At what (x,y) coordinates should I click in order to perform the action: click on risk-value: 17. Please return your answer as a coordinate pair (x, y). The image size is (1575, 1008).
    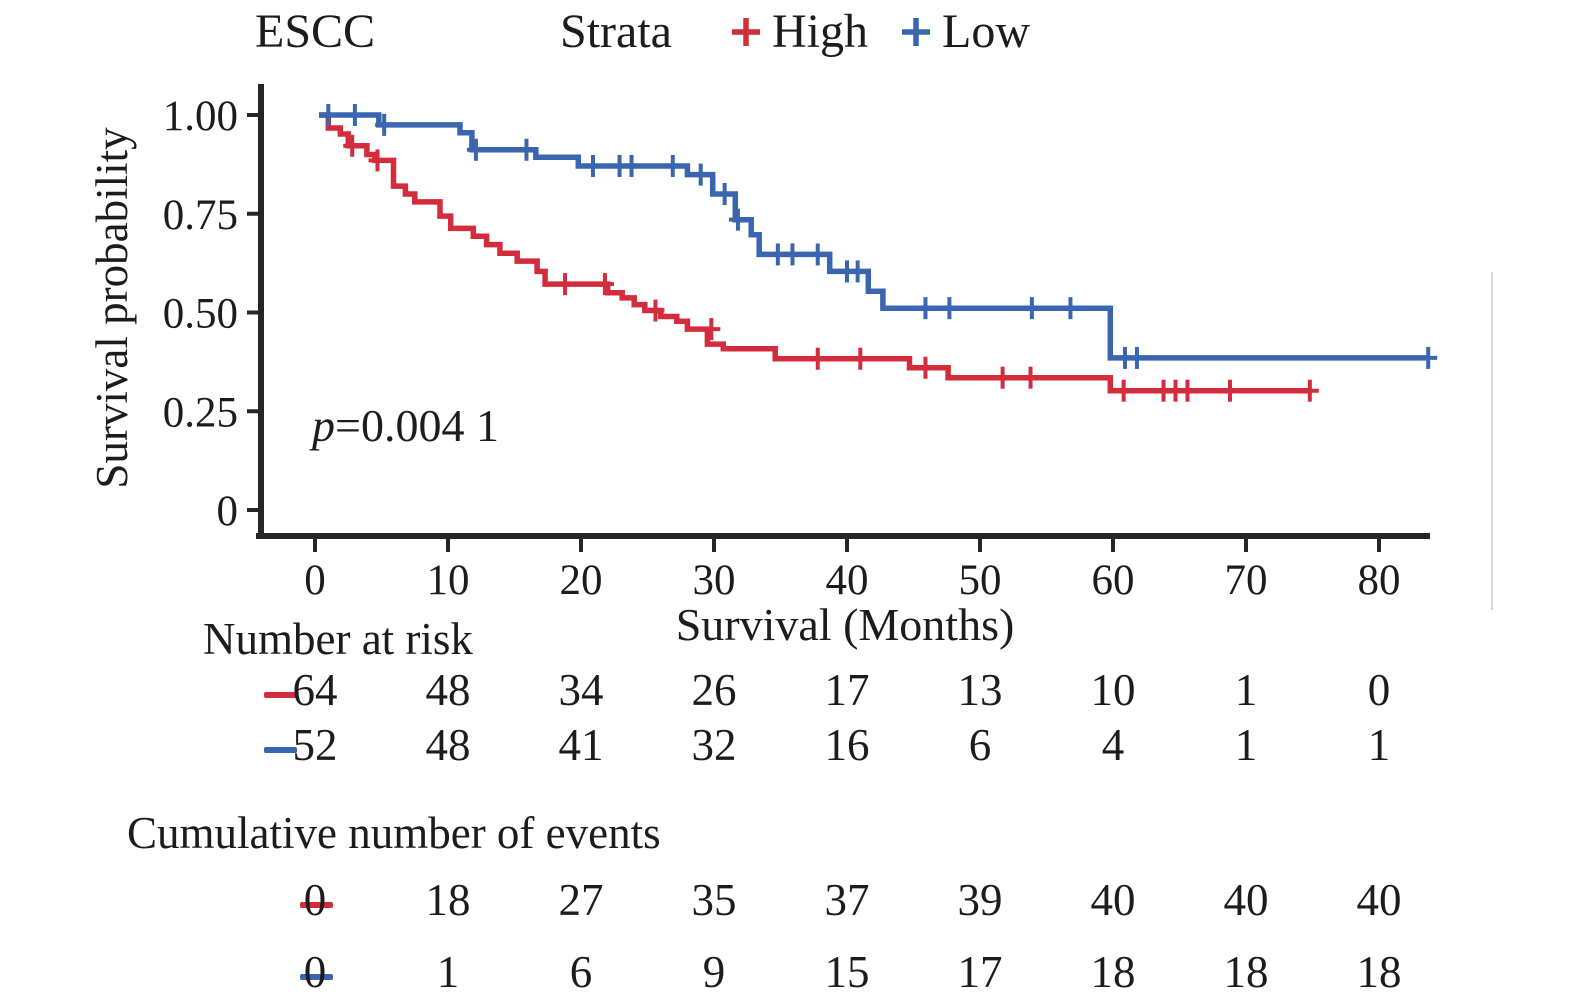
    Looking at the image, I should click on (847, 690).